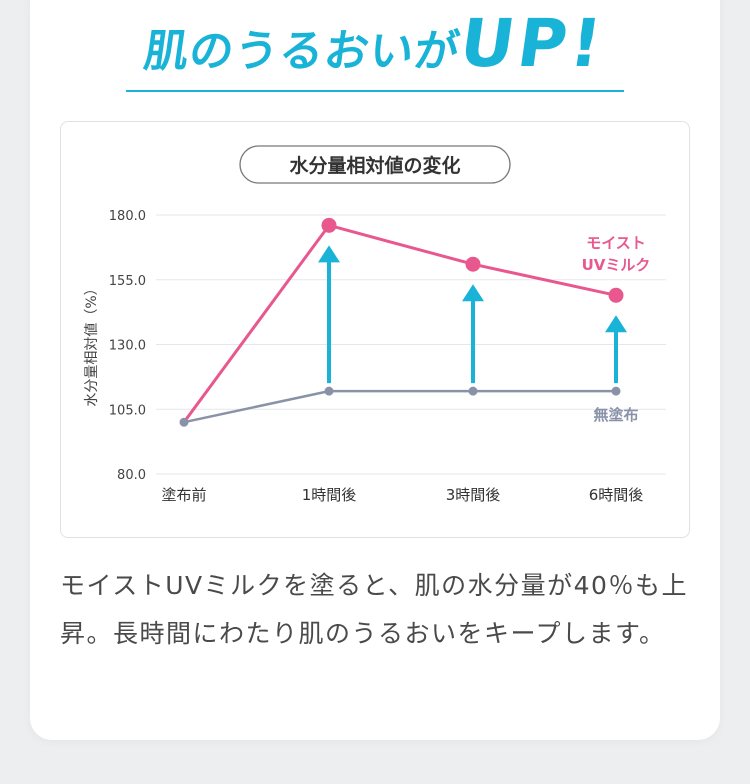 Image resolution: width=750 pixels, height=784 pixels. I want to click on chart-title-pill, so click(375, 164).